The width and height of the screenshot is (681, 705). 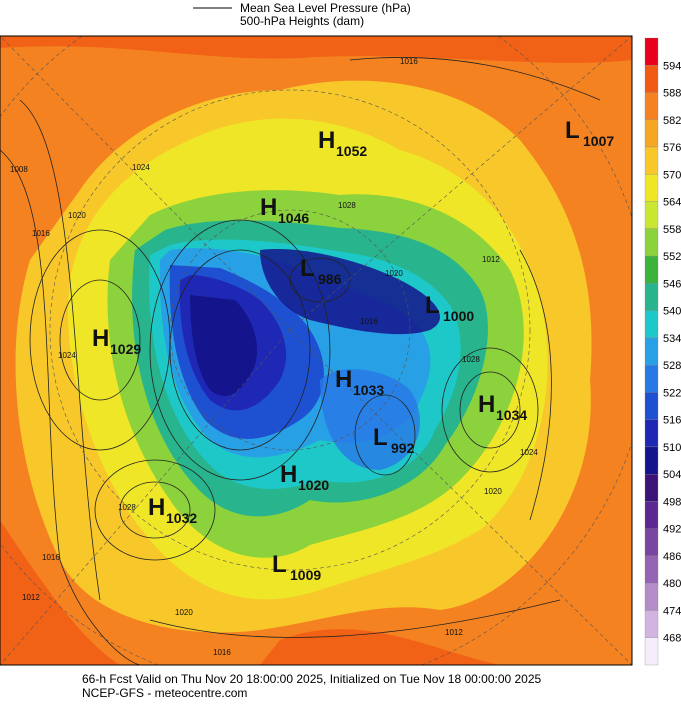 What do you see at coordinates (672, 175) in the screenshot?
I see `colorbar-label: 570` at bounding box center [672, 175].